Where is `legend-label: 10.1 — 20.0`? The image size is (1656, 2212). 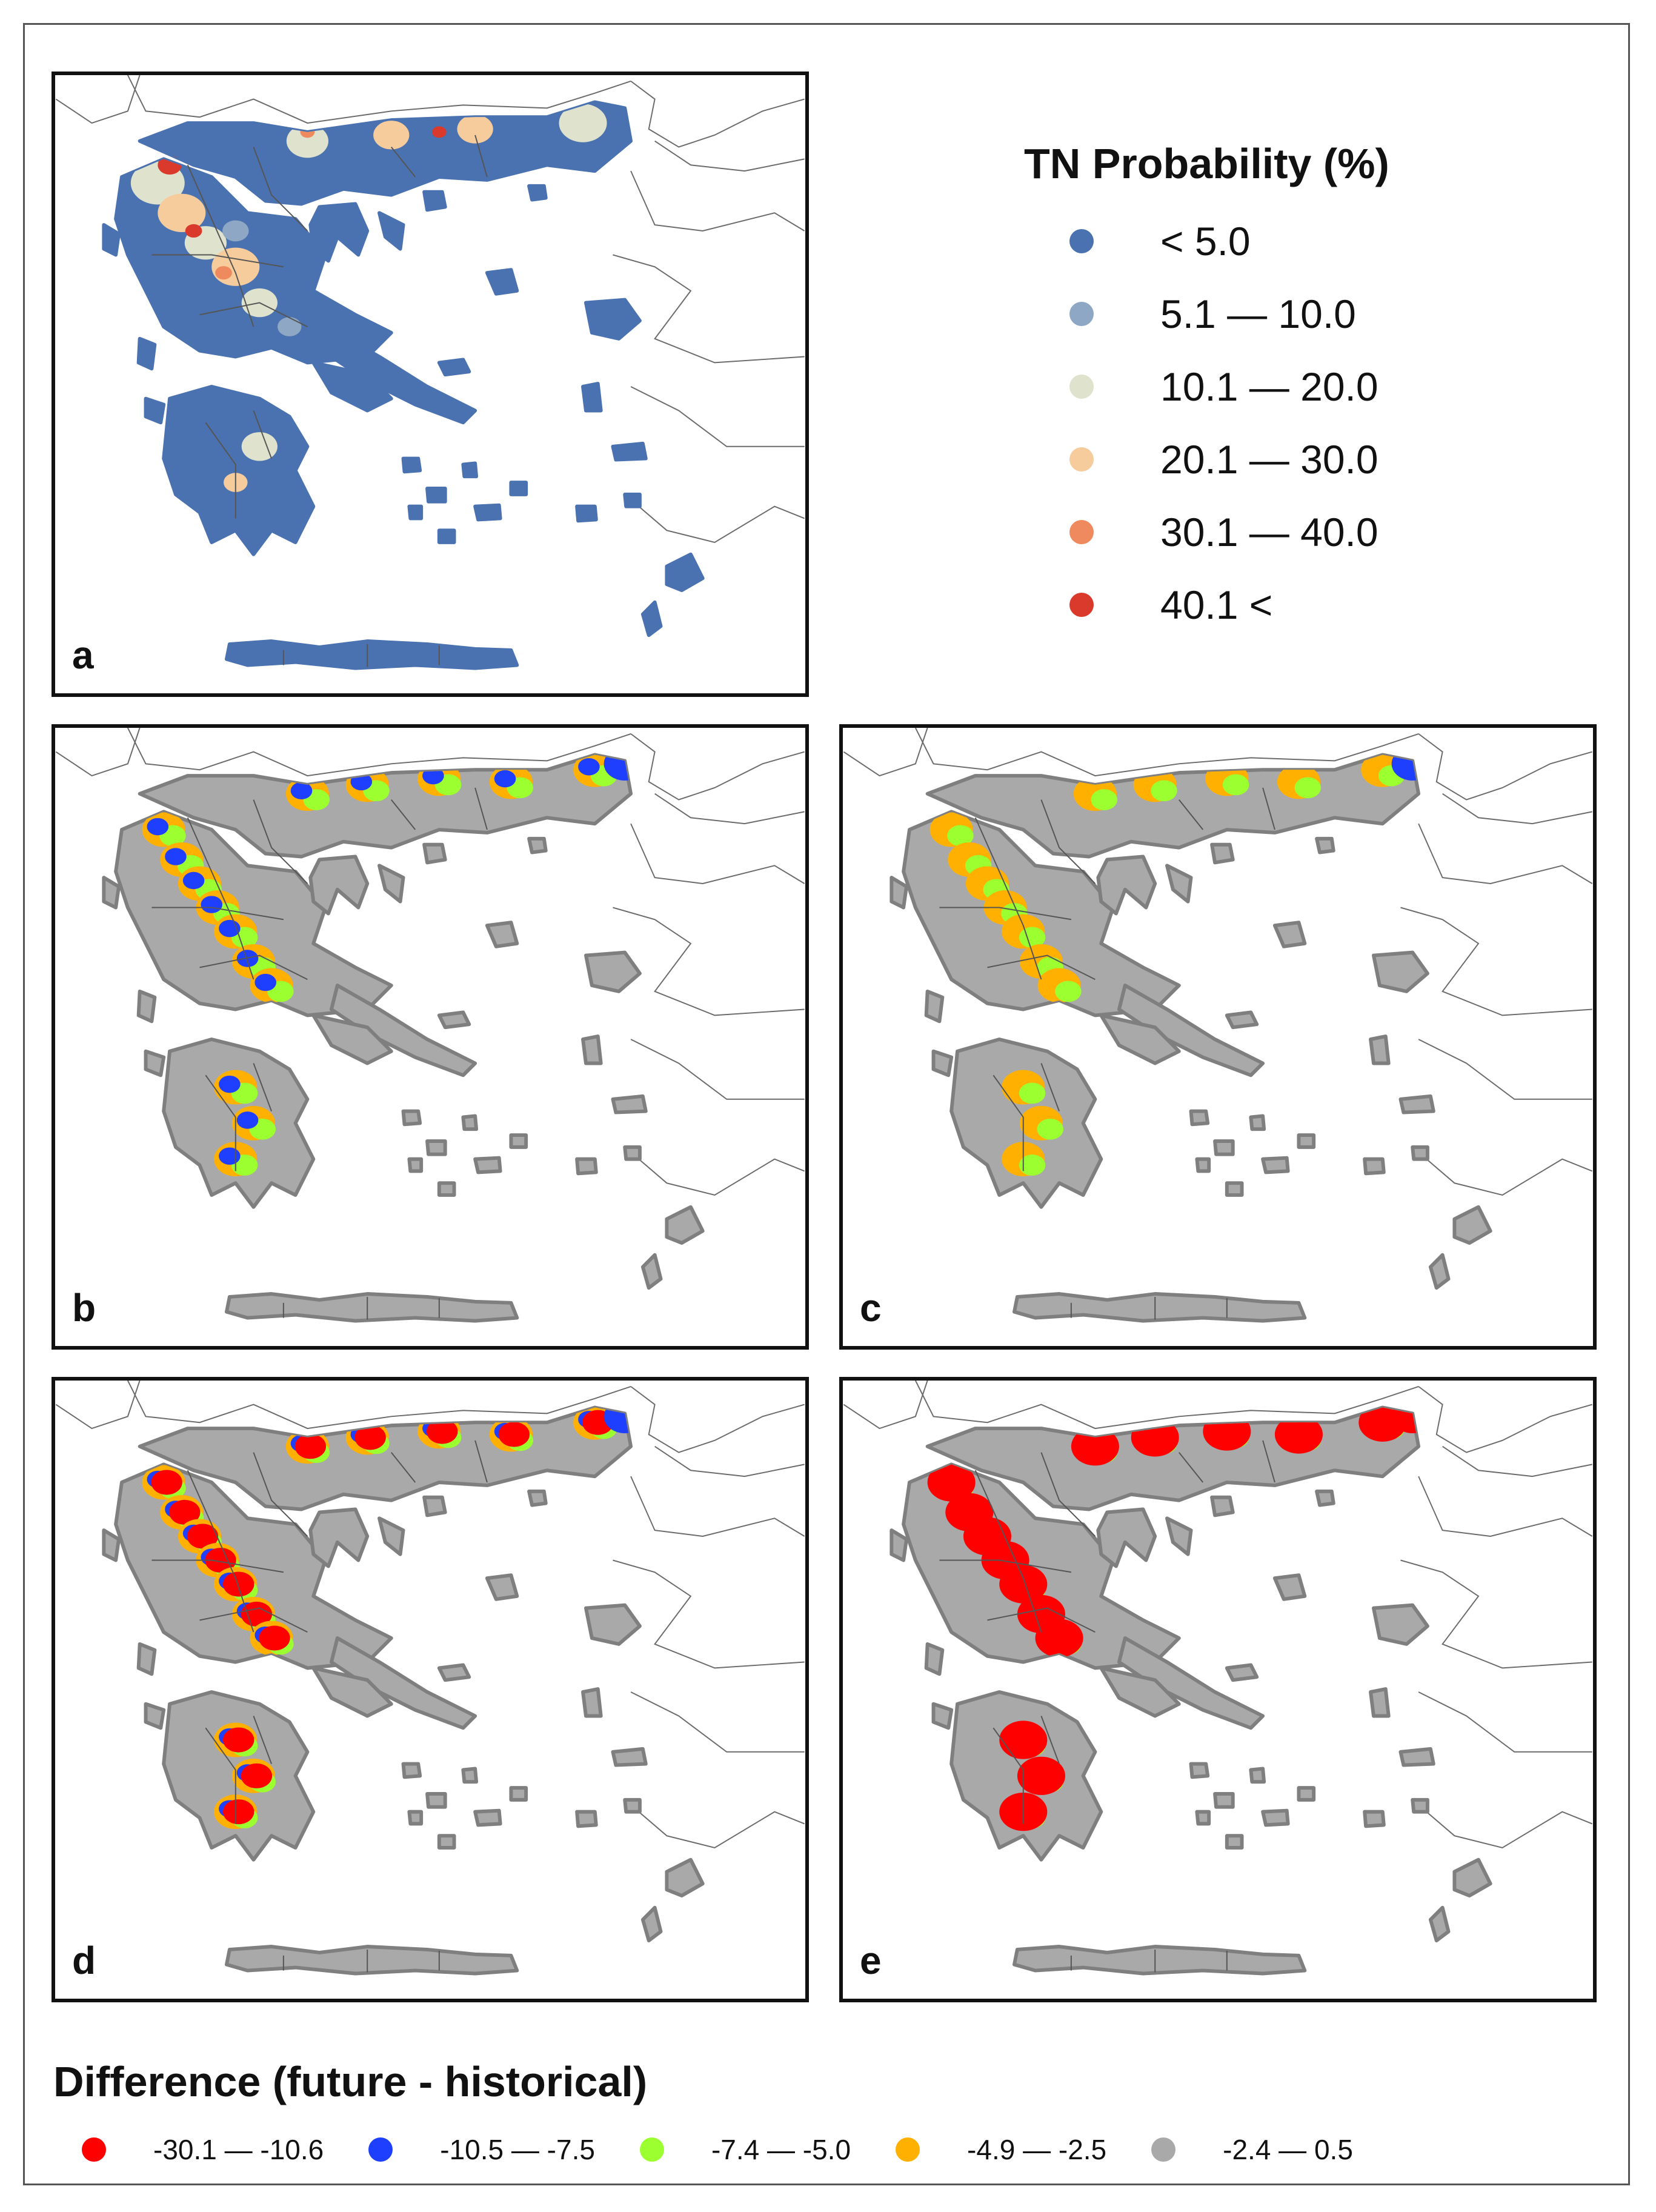
legend-label: 10.1 — 20.0 is located at coordinates (1269, 387).